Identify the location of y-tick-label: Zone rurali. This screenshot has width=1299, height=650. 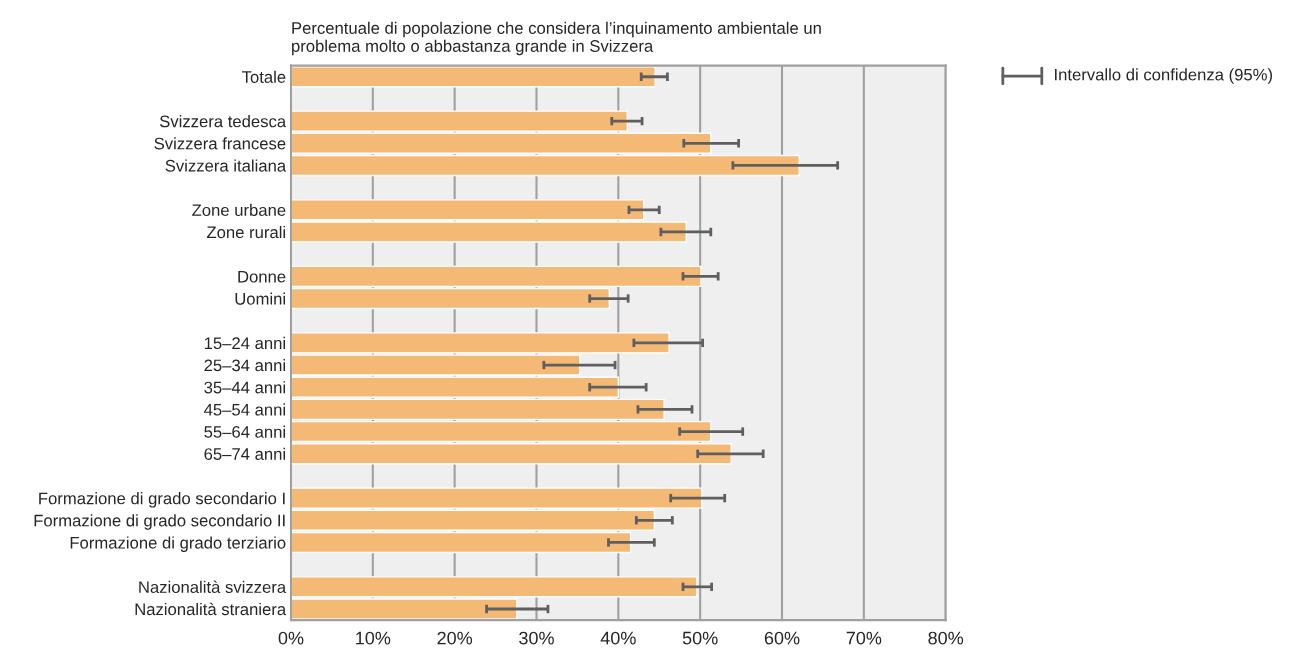
(245, 232).